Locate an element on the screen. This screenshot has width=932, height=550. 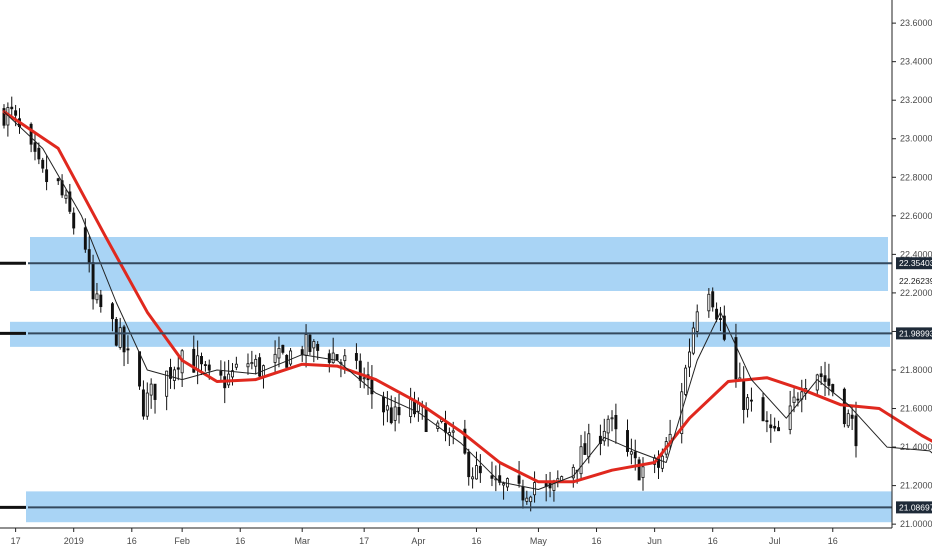
time-axis: 17 2019 16 Feb 16 Mar 17 Apr 16 May 16 Jun 16 Jul 16 is located at coordinates (424, 537).